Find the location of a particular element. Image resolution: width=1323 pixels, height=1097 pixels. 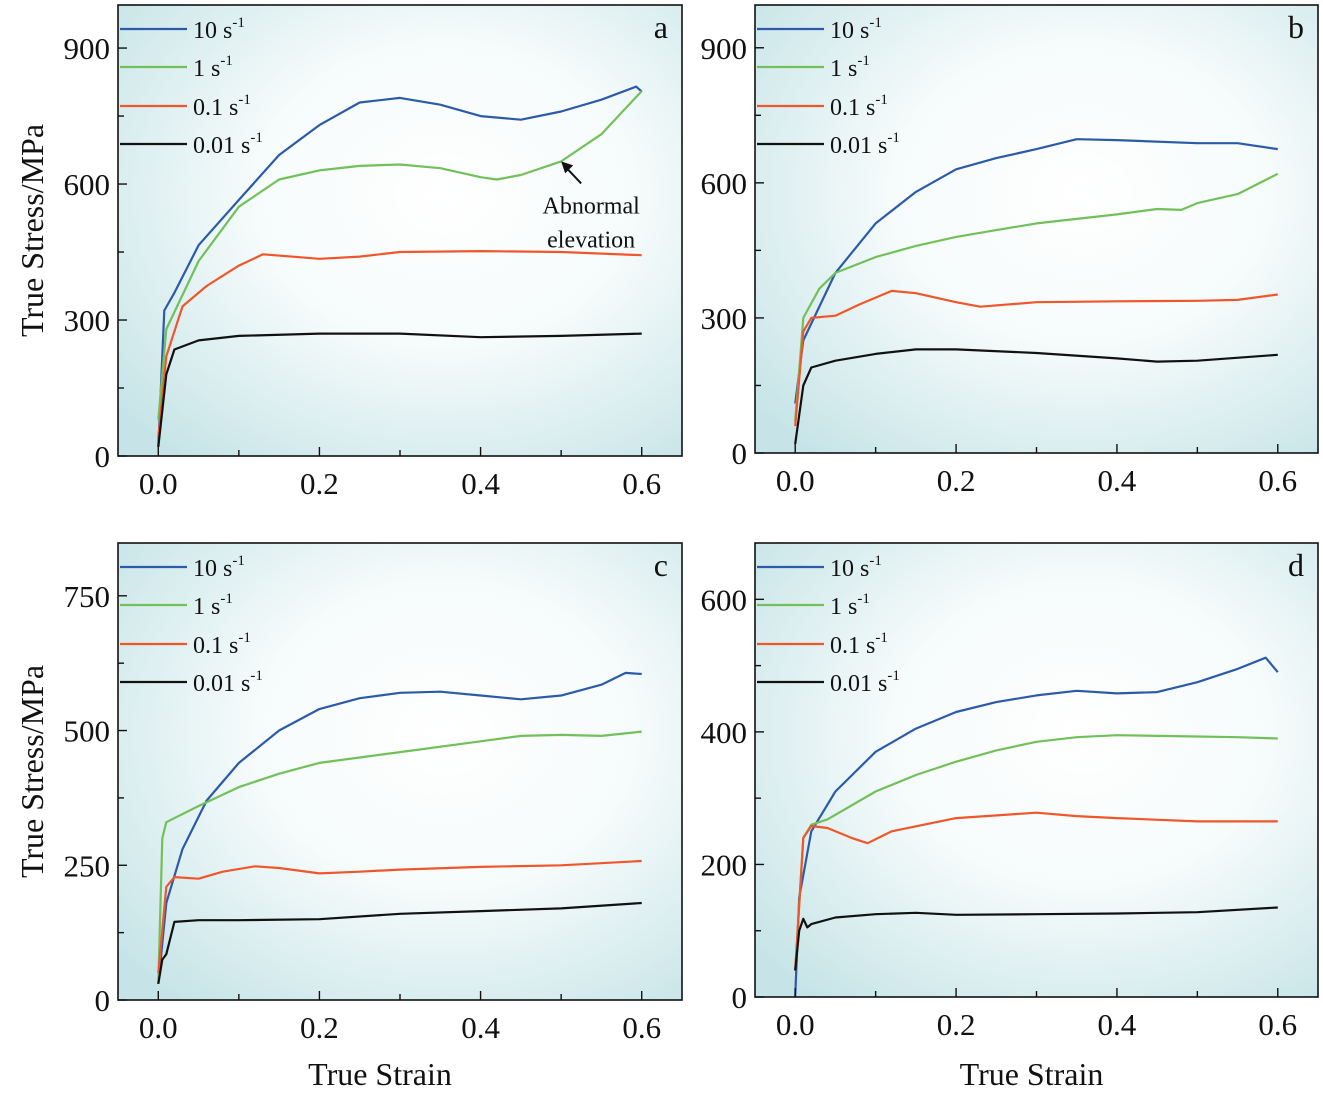

panel-label: a is located at coordinates (661, 27).